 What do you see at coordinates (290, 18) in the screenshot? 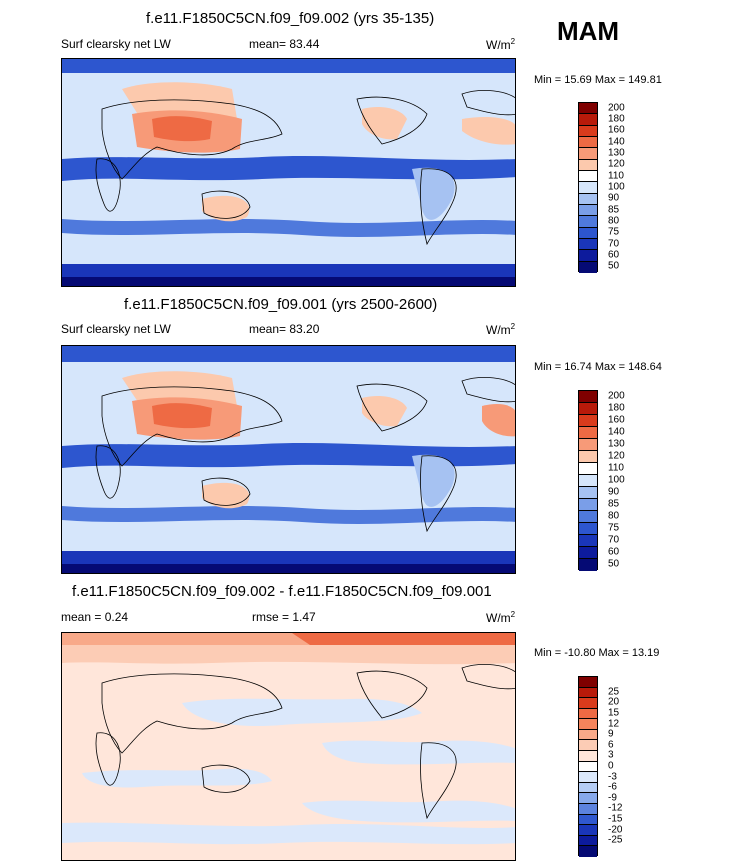
I see `panel-title: f.e11.F1850C5CN.f09_f09.002 (yrs 35-135)` at bounding box center [290, 18].